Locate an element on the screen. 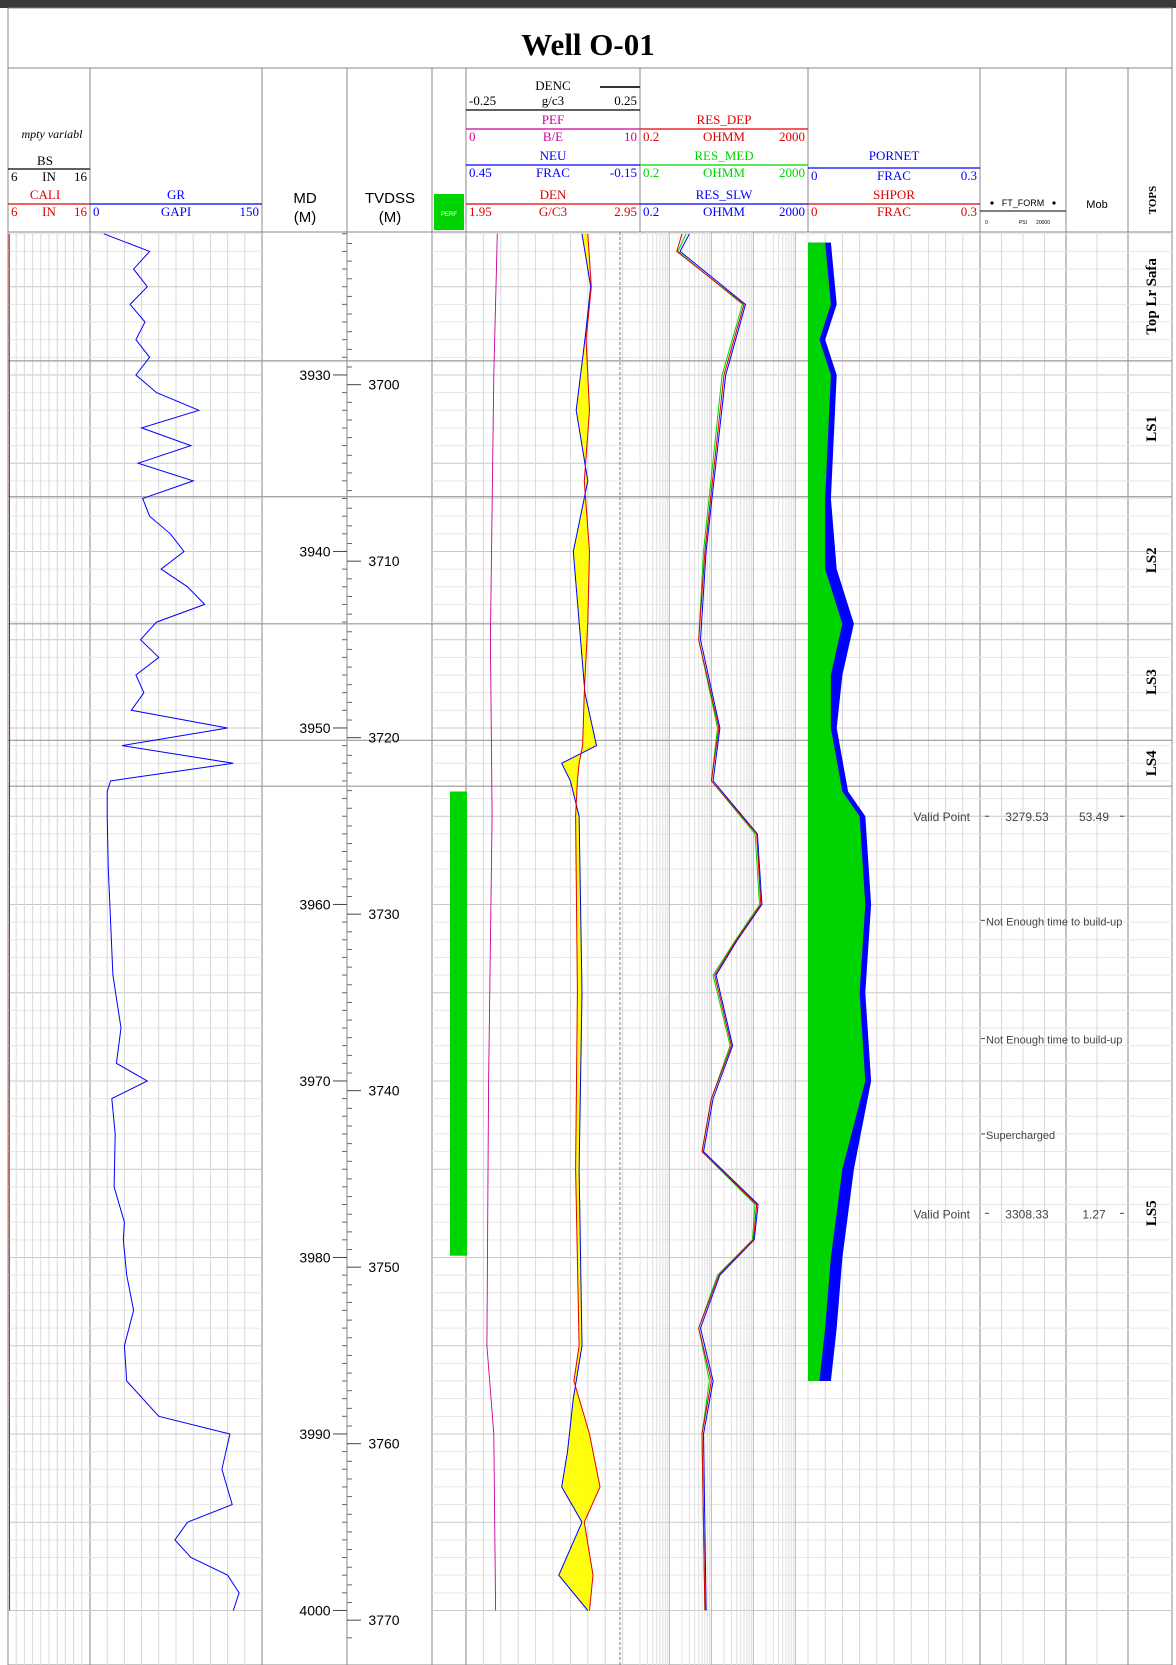 This screenshot has height=1665, width=1176. res-dep-curve-name: RES_DEP is located at coordinates (724, 119).